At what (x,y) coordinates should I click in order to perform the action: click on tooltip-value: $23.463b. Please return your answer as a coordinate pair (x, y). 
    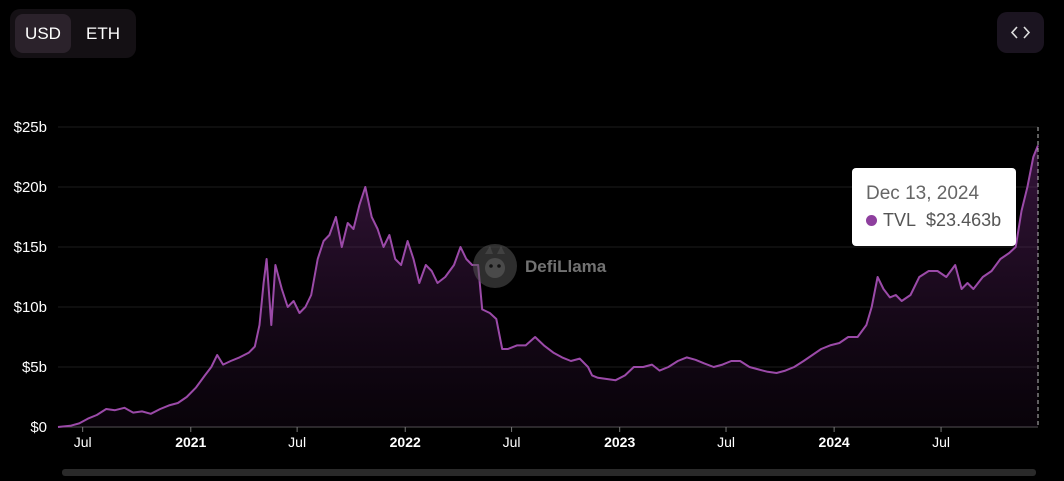
    Looking at the image, I should click on (964, 220).